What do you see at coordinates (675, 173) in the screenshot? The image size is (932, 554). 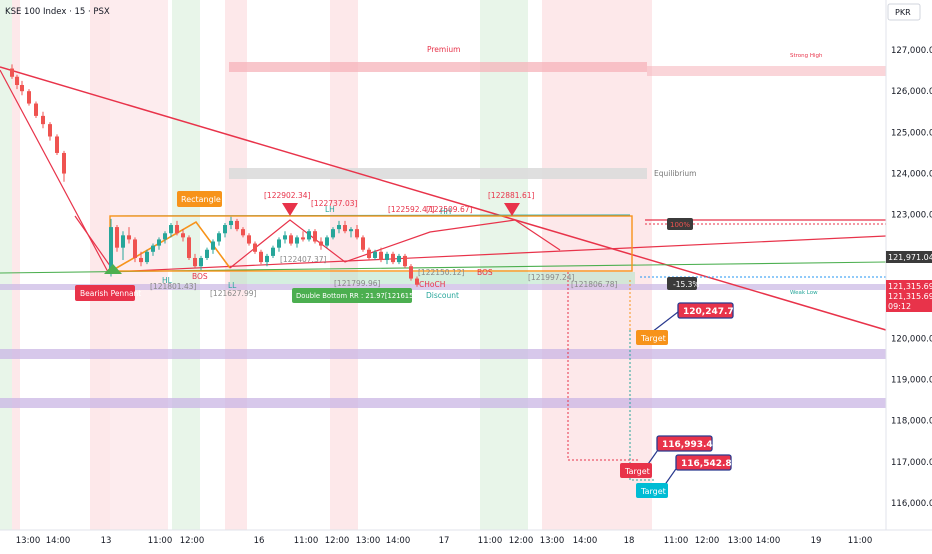 I see `equilibrium-label: Equilibrium` at bounding box center [675, 173].